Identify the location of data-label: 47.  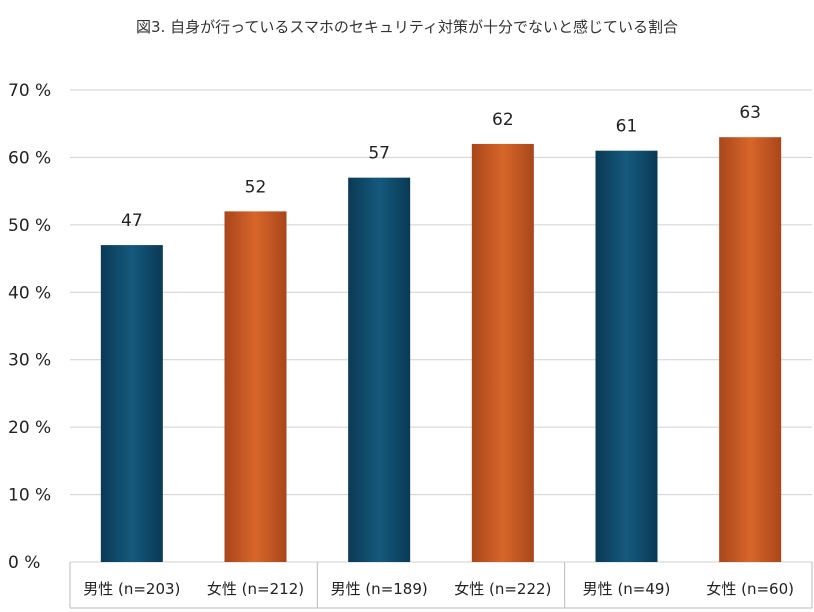
(132, 221).